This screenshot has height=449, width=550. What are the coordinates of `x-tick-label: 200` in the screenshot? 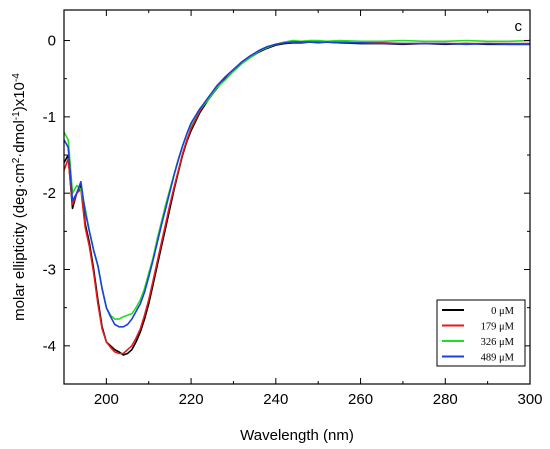 It's located at (106, 399).